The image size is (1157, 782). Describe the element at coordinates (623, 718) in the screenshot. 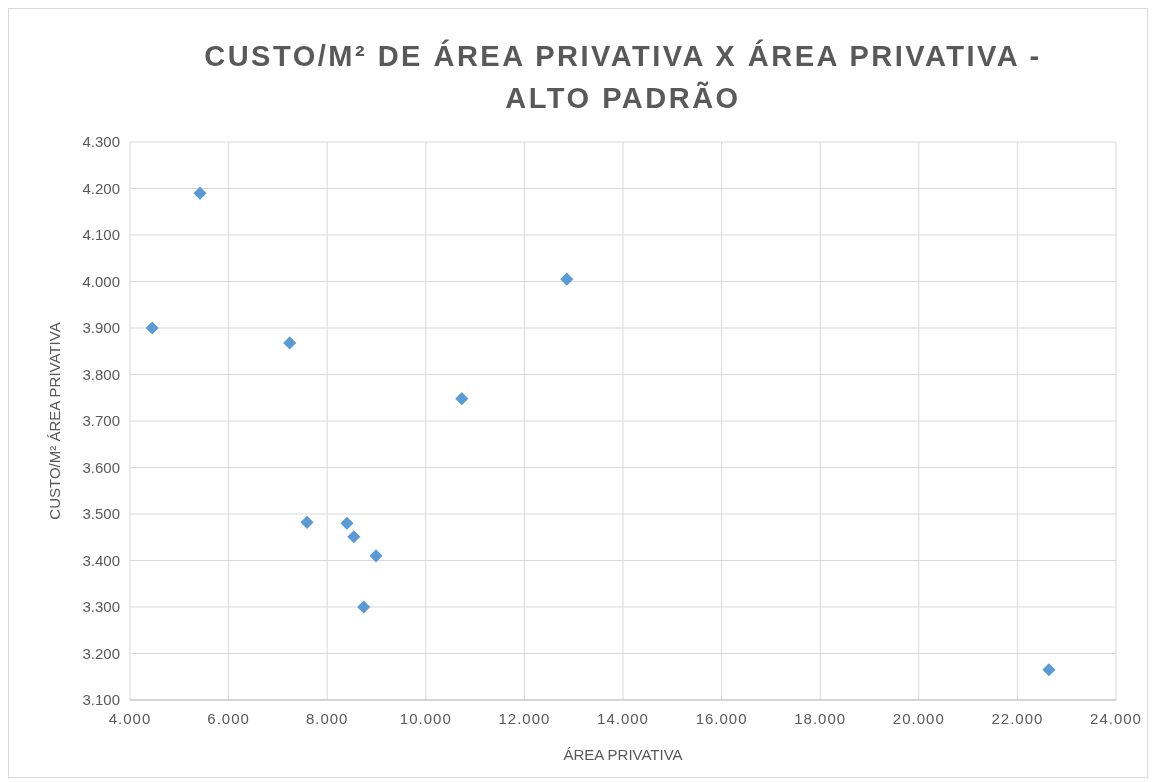

I see `x-tick-label: 14.000` at that location.